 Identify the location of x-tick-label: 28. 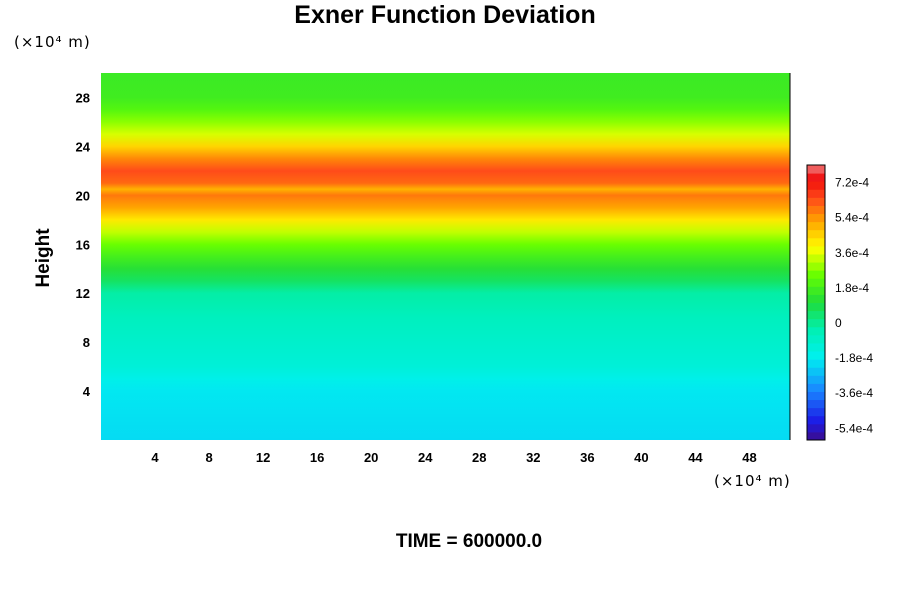
(479, 457).